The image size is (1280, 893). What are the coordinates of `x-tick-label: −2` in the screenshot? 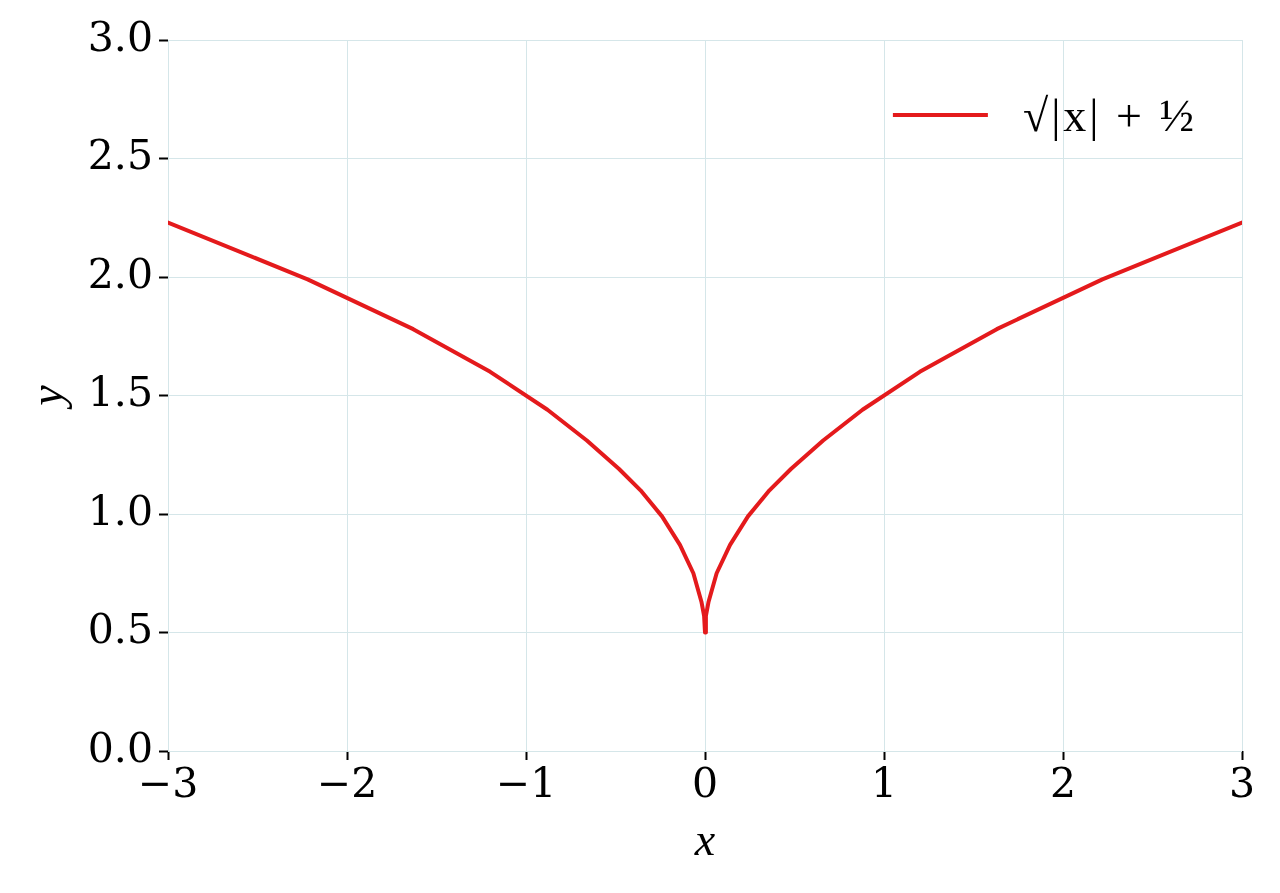 It's located at (347, 783).